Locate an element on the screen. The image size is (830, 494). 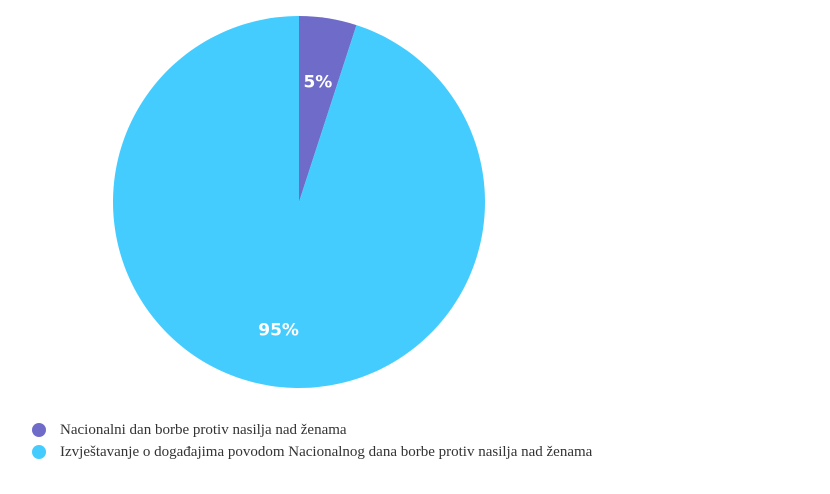
pie-slice-label-1: 95% is located at coordinates (278, 331).